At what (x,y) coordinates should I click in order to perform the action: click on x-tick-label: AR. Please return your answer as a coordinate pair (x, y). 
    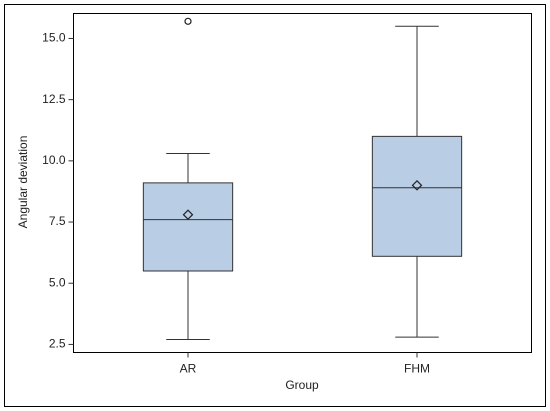
    Looking at the image, I should click on (188, 369).